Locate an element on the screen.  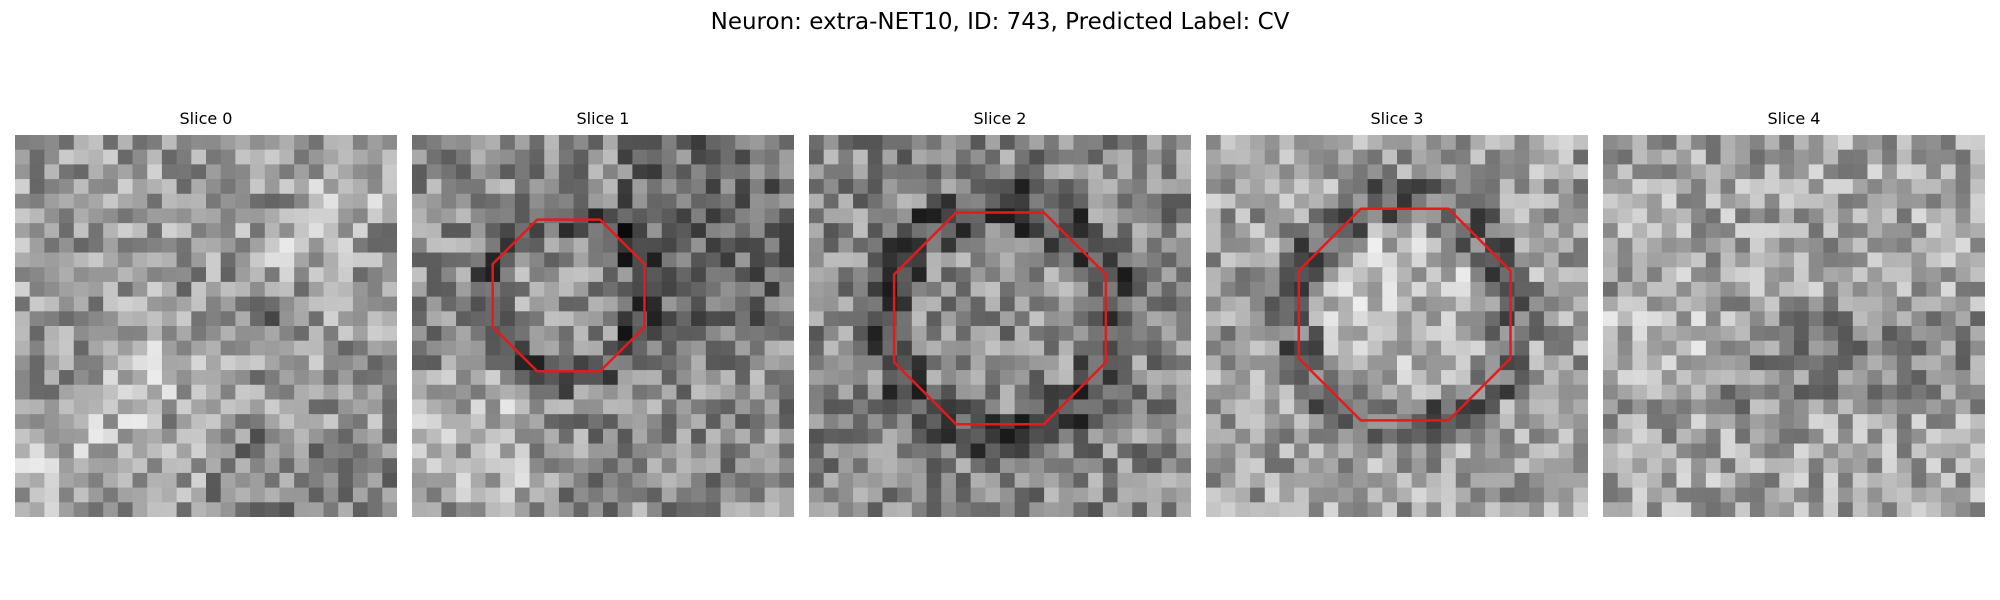
slice-2-title: Slice 2 is located at coordinates (1000, 118).